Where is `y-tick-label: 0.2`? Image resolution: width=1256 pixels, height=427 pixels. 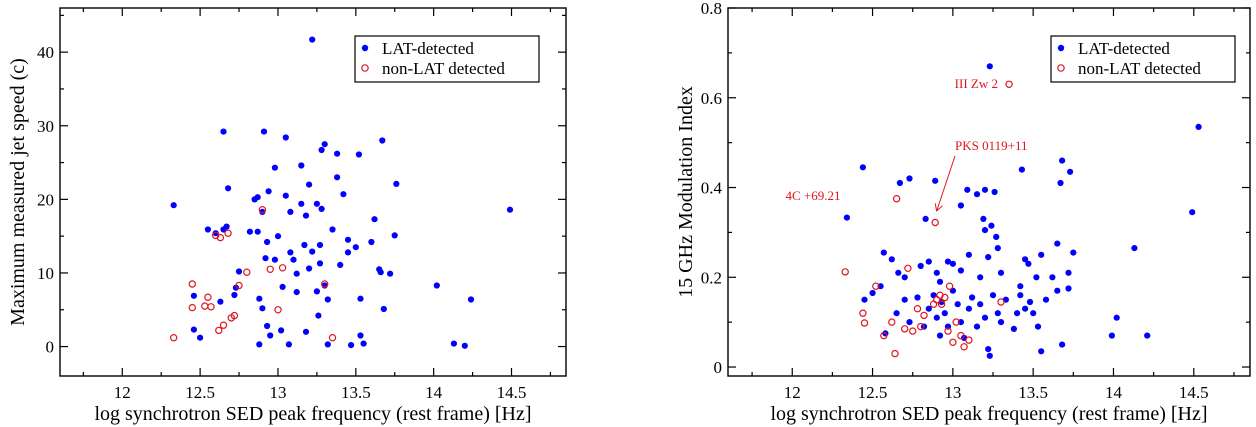
y-tick-label: 0.2 is located at coordinates (711, 277).